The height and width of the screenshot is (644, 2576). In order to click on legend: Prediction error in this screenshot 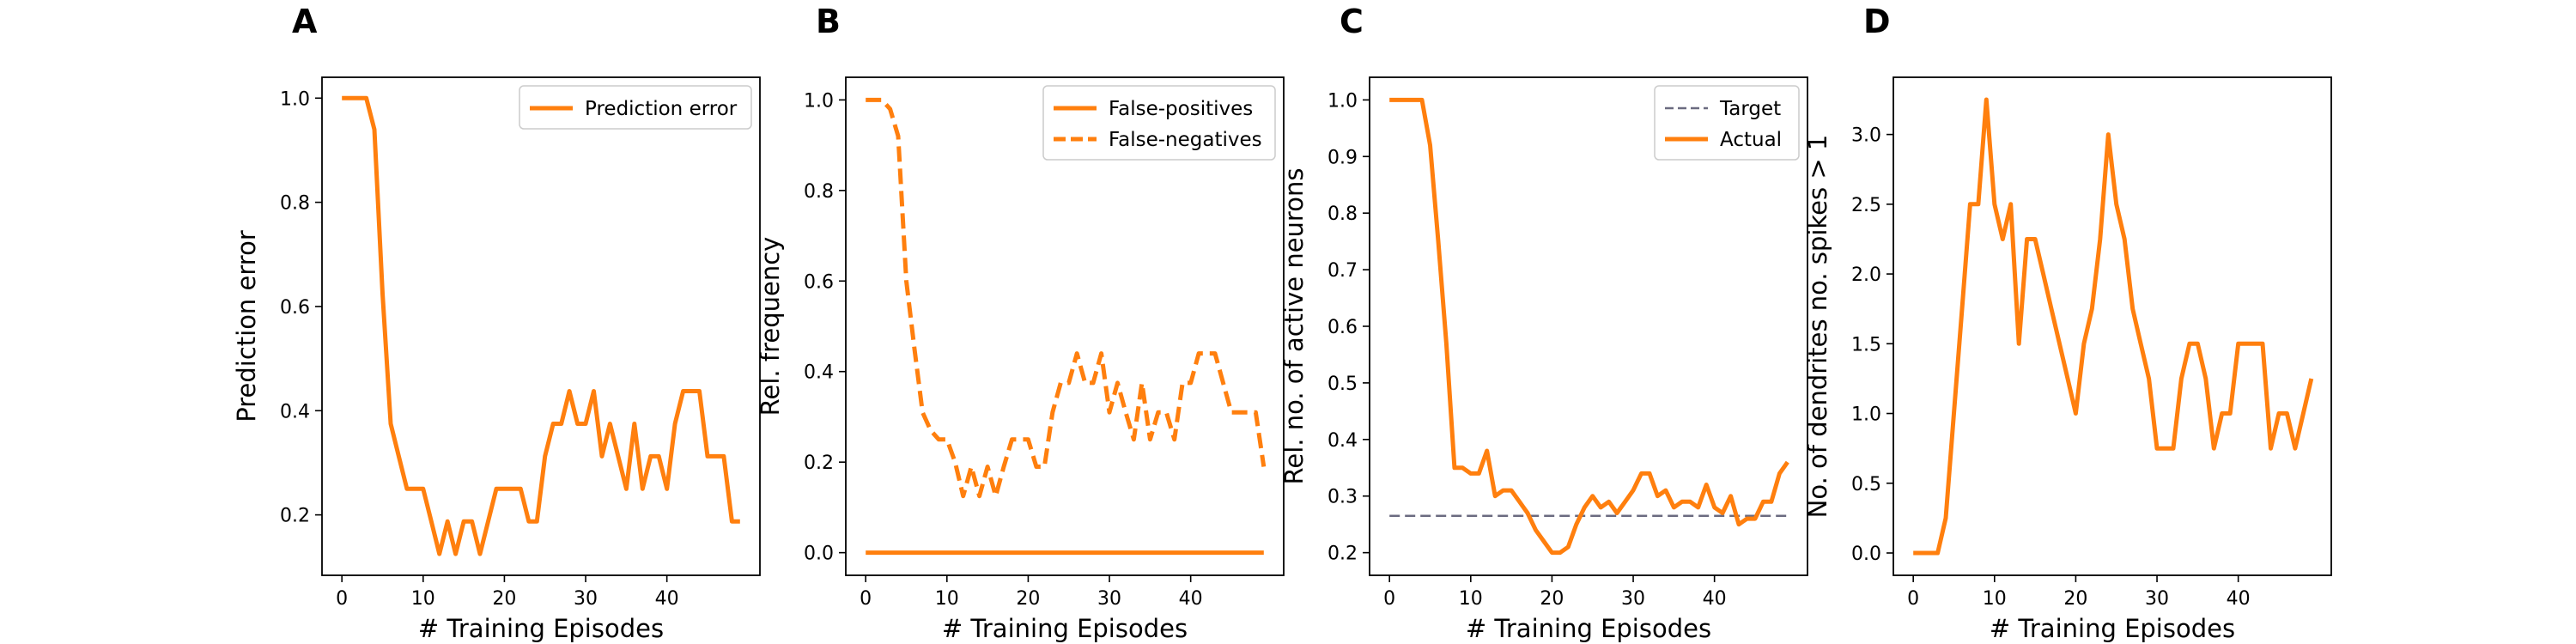, I will do `click(636, 107)`.